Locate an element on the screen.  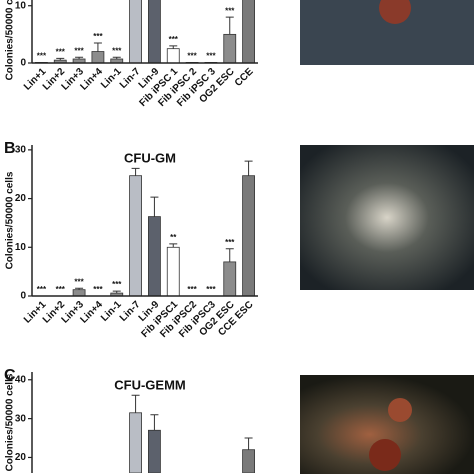
micrograph-b is located at coordinates (387, 217).